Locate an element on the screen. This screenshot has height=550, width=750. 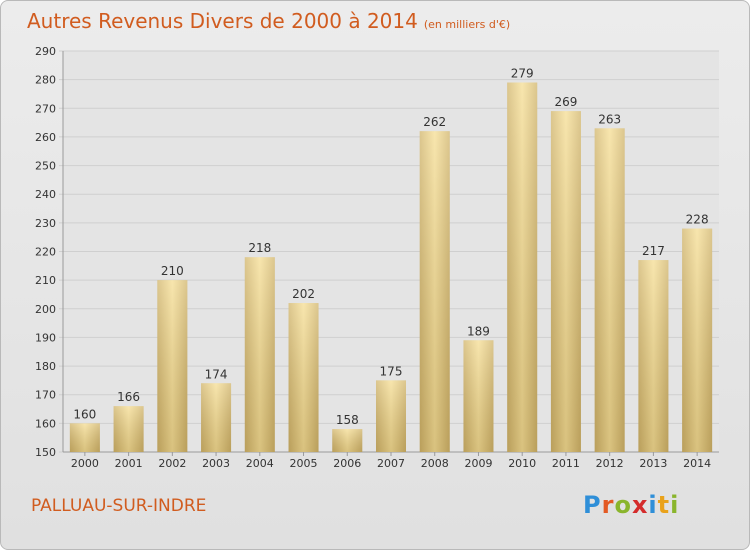
data-label: 160 is located at coordinates (84, 414).